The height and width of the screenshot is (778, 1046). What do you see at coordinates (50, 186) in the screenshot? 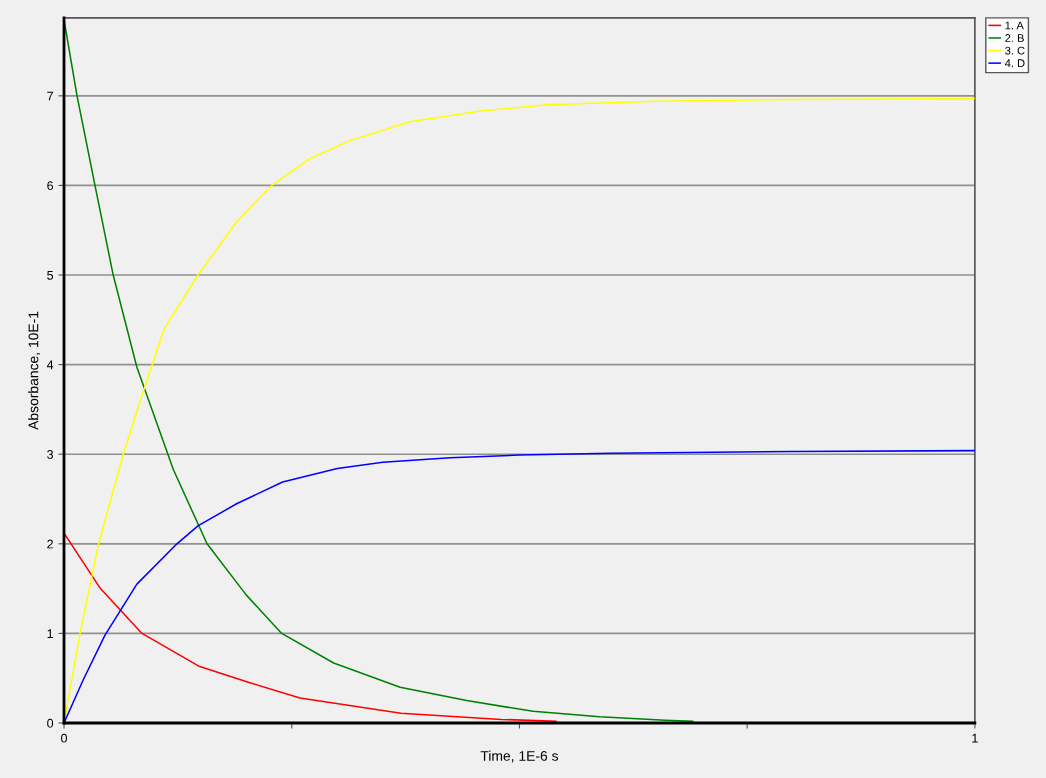
I see `y-tick-label: 6` at bounding box center [50, 186].